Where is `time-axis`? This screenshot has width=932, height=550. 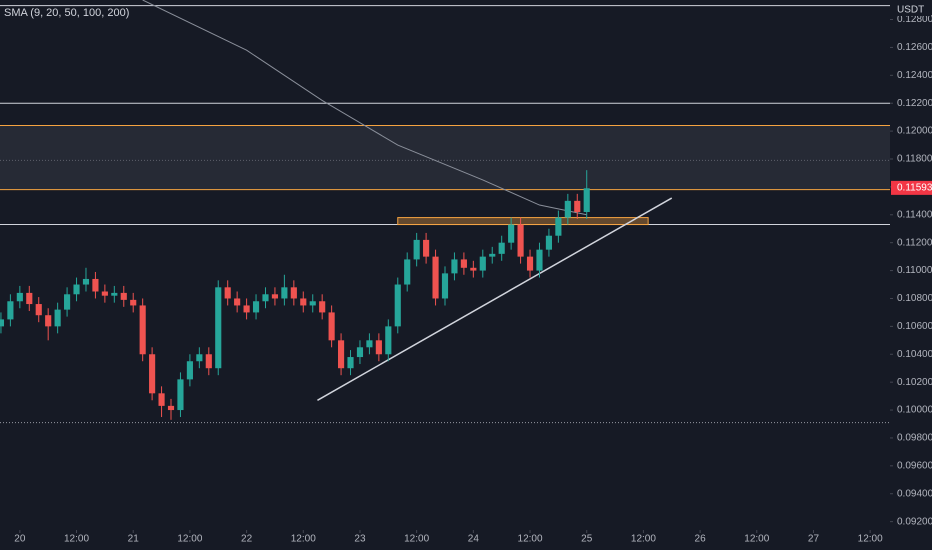
time-axis is located at coordinates (445, 540).